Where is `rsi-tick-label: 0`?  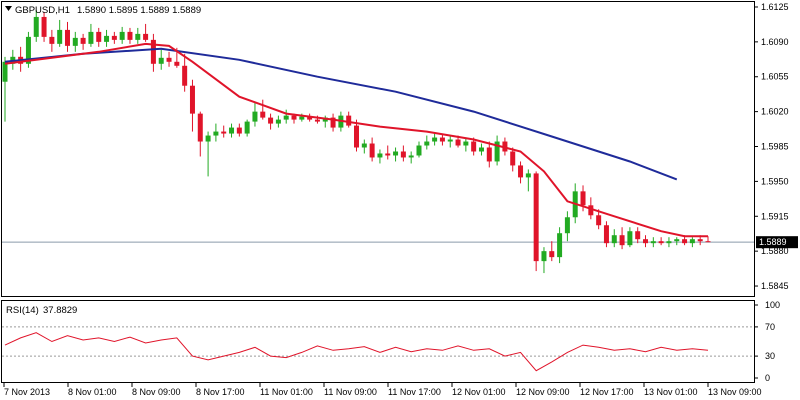
rsi-tick-label: 0 is located at coordinates (767, 378).